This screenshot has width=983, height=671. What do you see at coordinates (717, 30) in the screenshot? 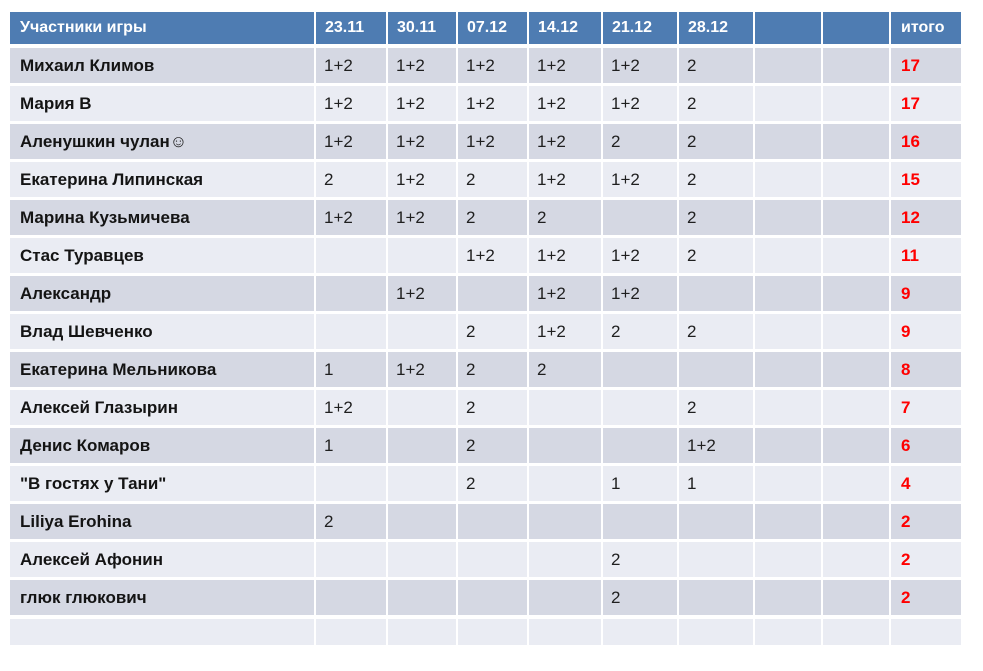
I see `date-column-header: 28.12` at bounding box center [717, 30].